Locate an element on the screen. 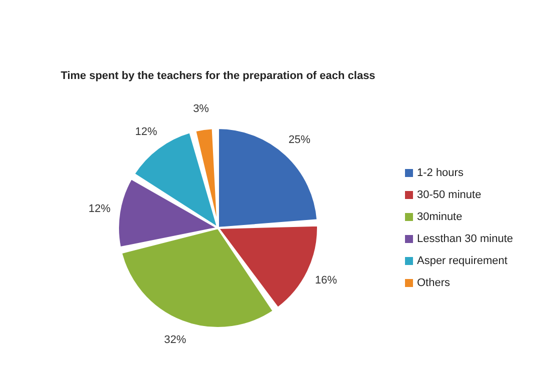  legend-label: Others is located at coordinates (433, 283).